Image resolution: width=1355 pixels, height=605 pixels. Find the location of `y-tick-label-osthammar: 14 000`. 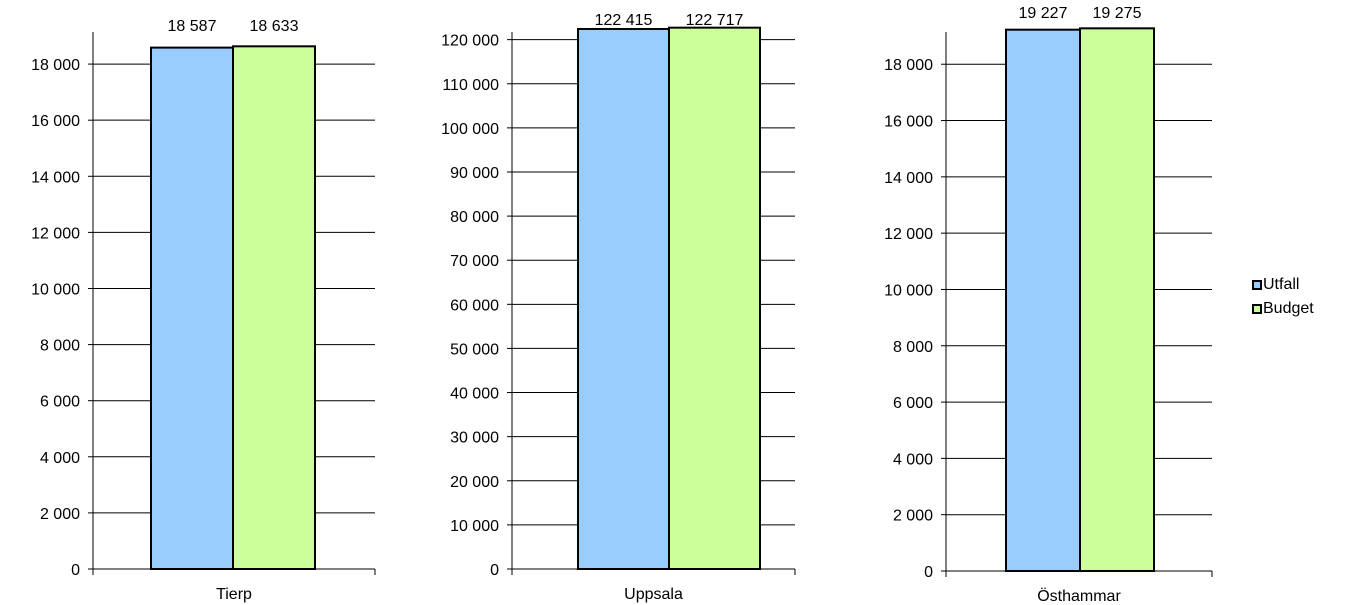

y-tick-label-osthammar: 14 000 is located at coordinates (908, 178).